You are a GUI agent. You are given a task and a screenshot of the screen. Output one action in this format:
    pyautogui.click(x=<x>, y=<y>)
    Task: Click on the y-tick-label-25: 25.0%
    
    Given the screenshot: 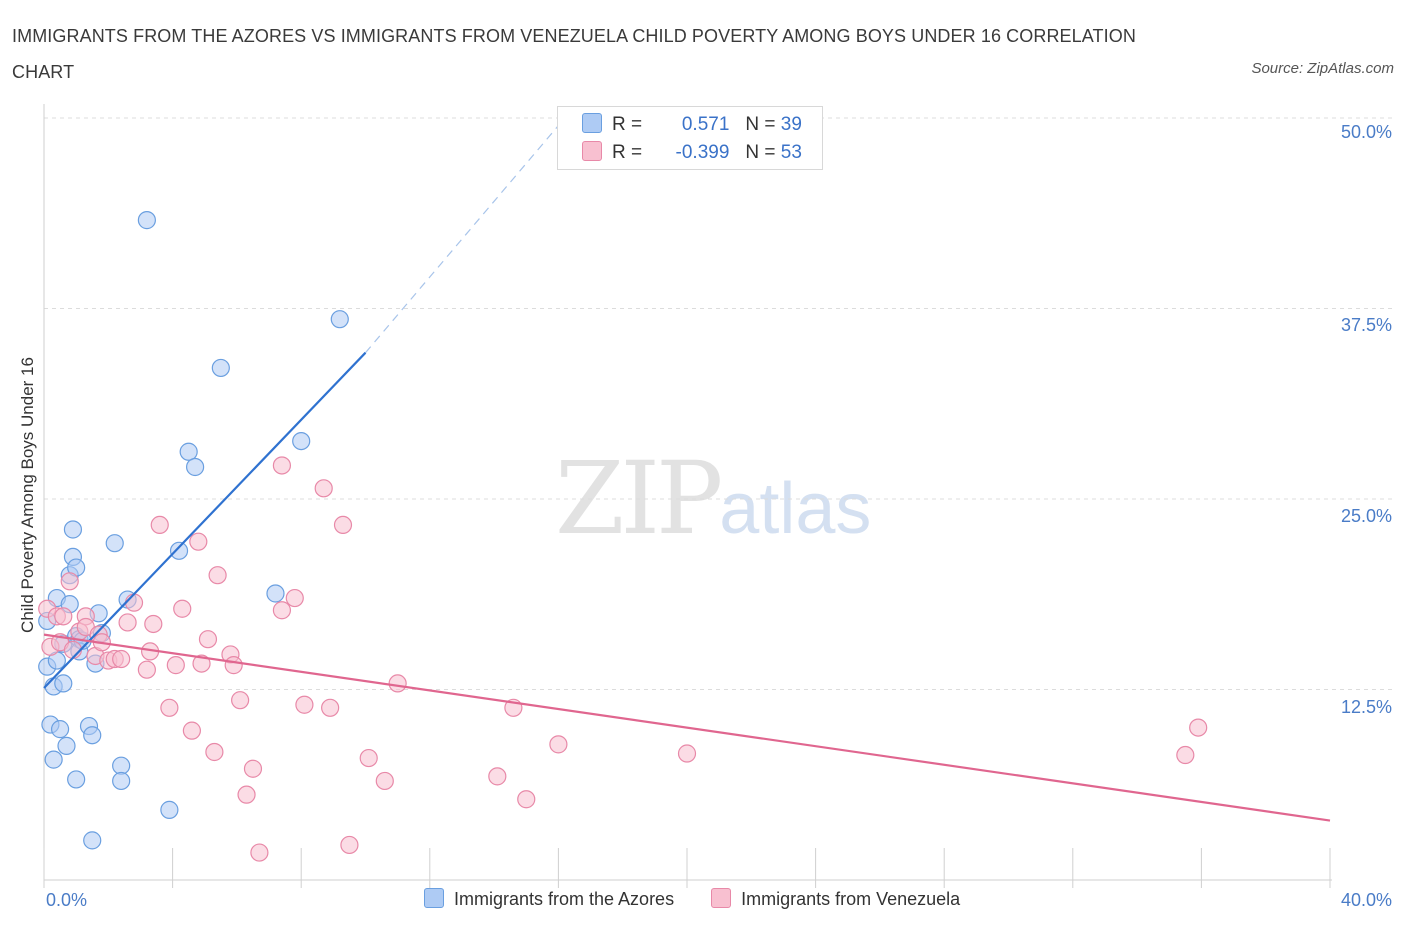 What is the action you would take?
    pyautogui.click(x=1366, y=516)
    